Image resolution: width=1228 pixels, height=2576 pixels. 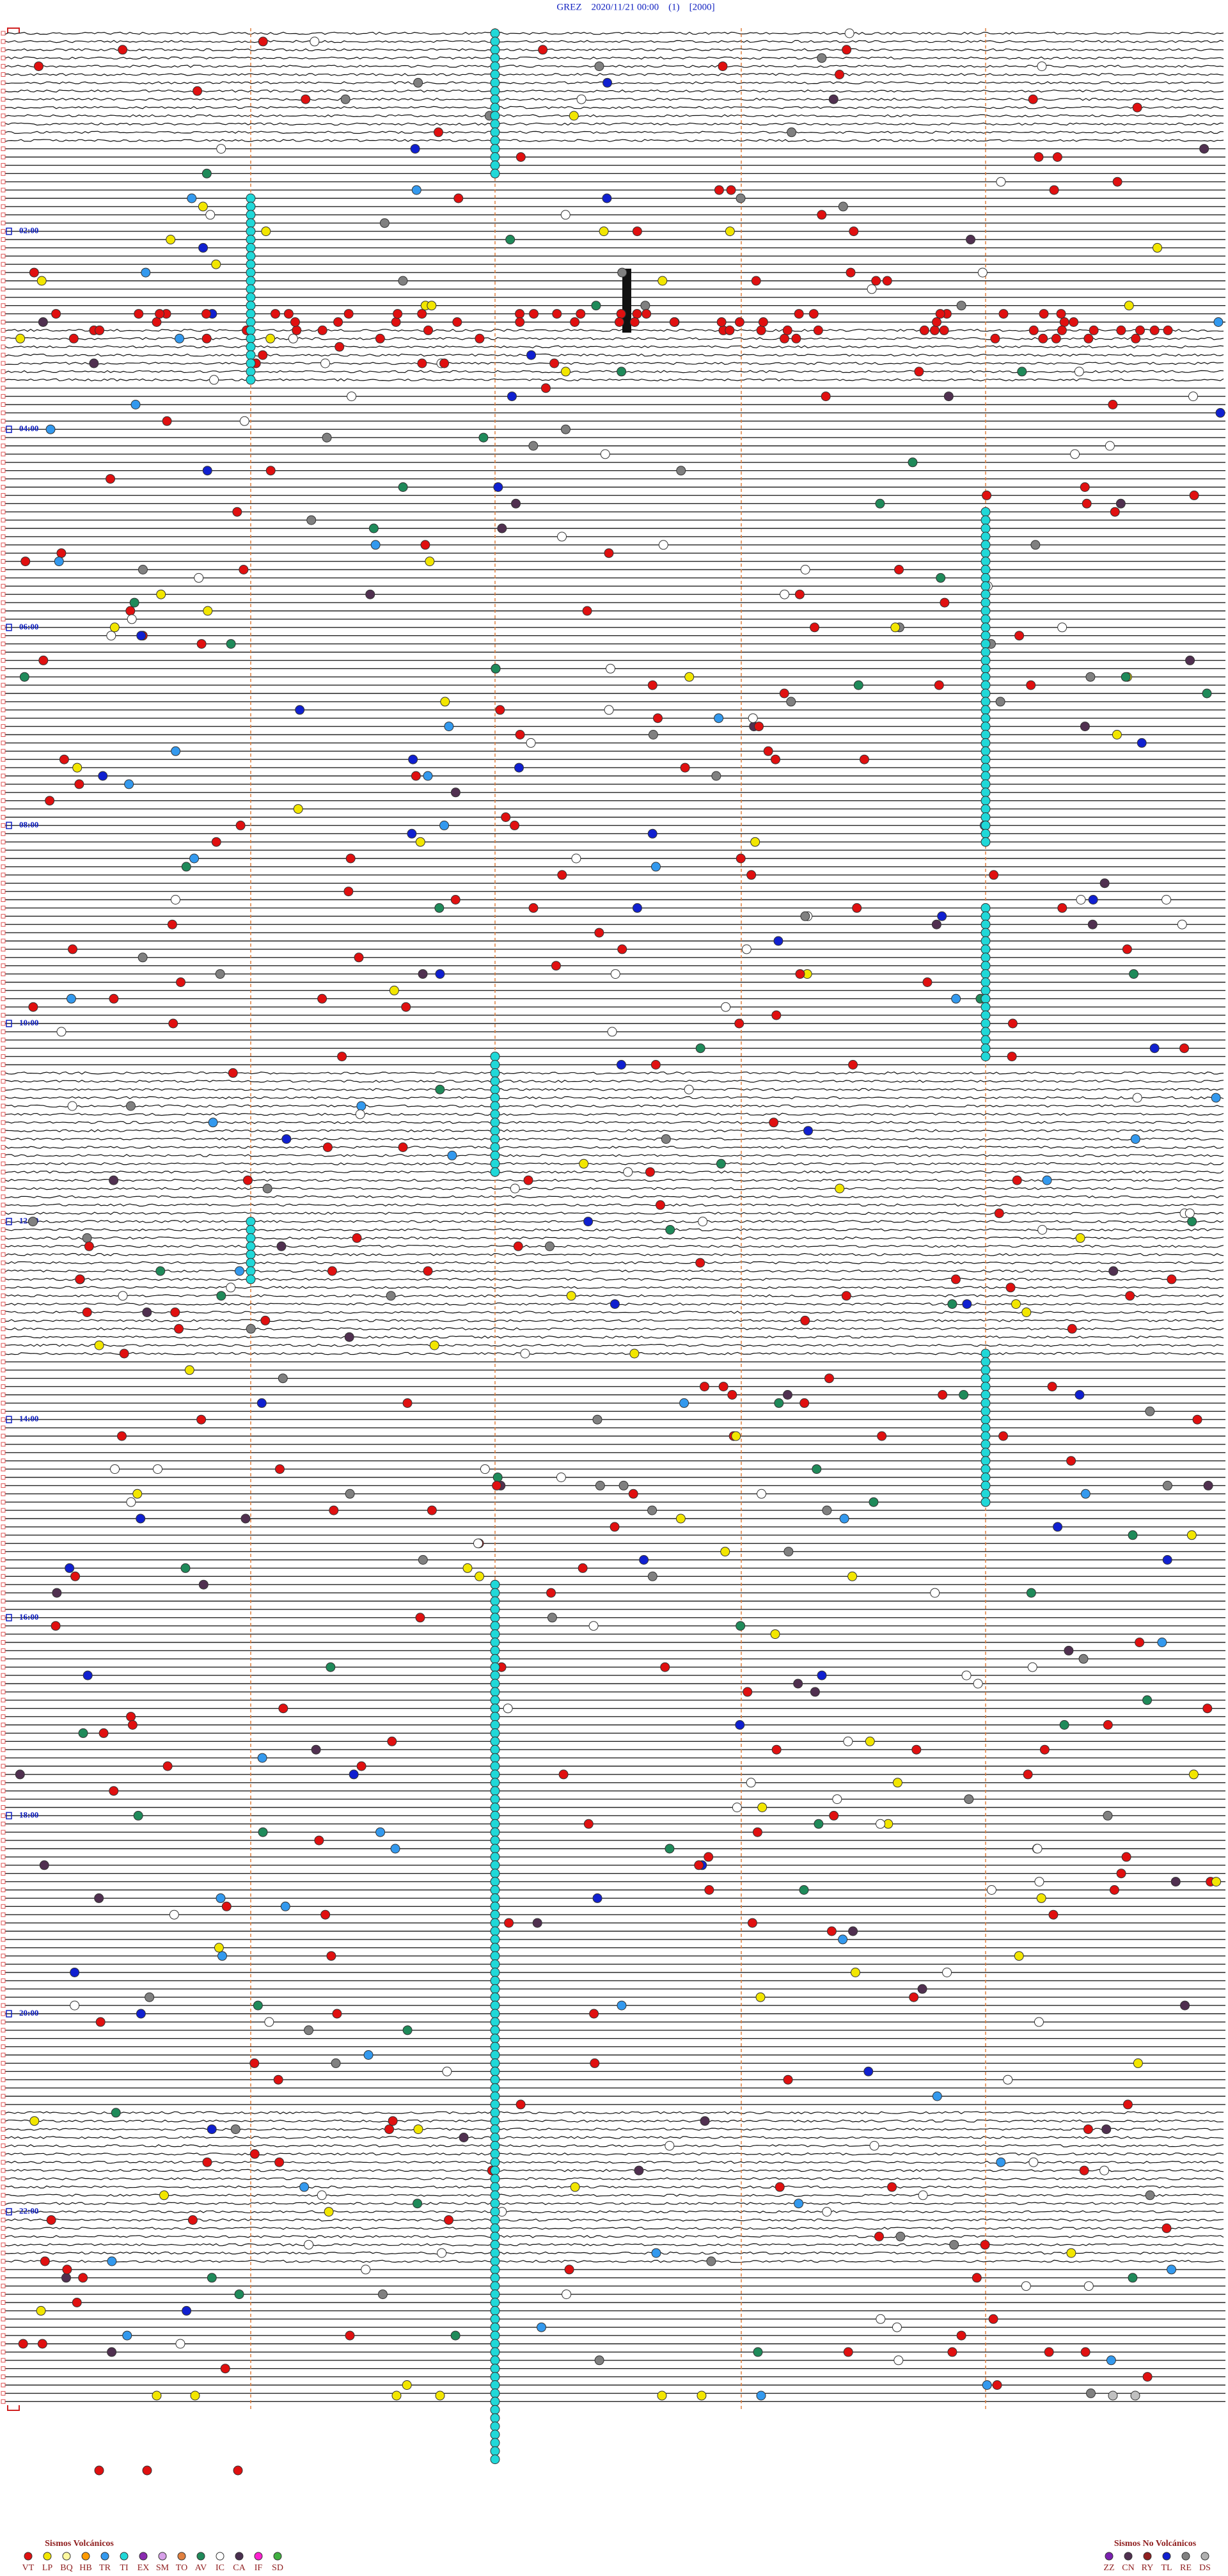 I want to click on legend-code: RE, so click(x=1186, y=2568).